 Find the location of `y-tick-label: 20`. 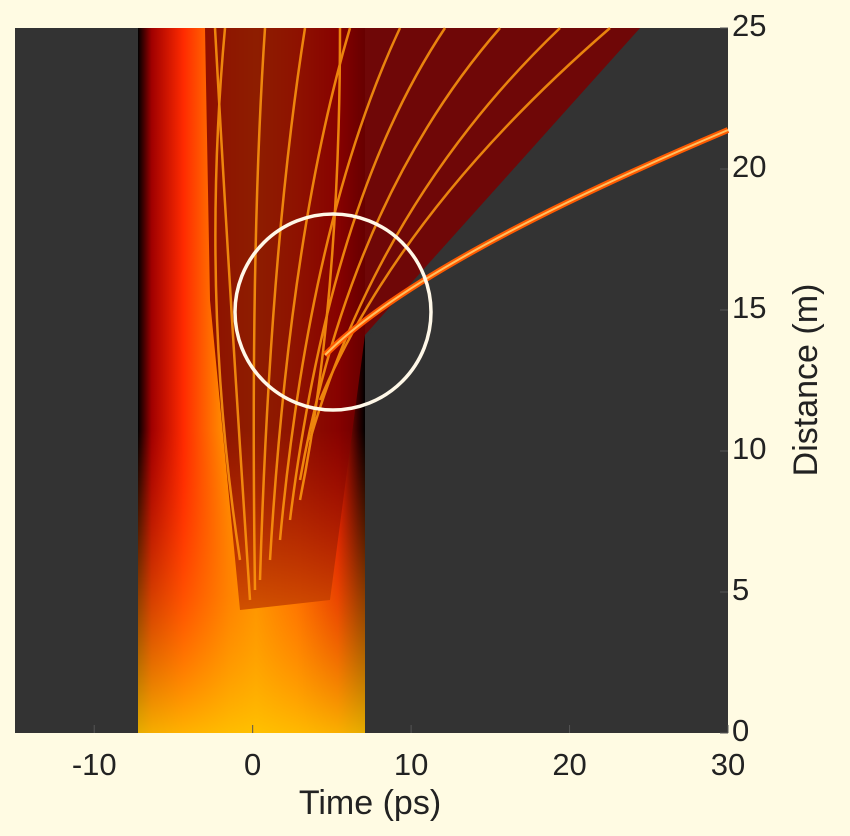

y-tick-label: 20 is located at coordinates (749, 166).